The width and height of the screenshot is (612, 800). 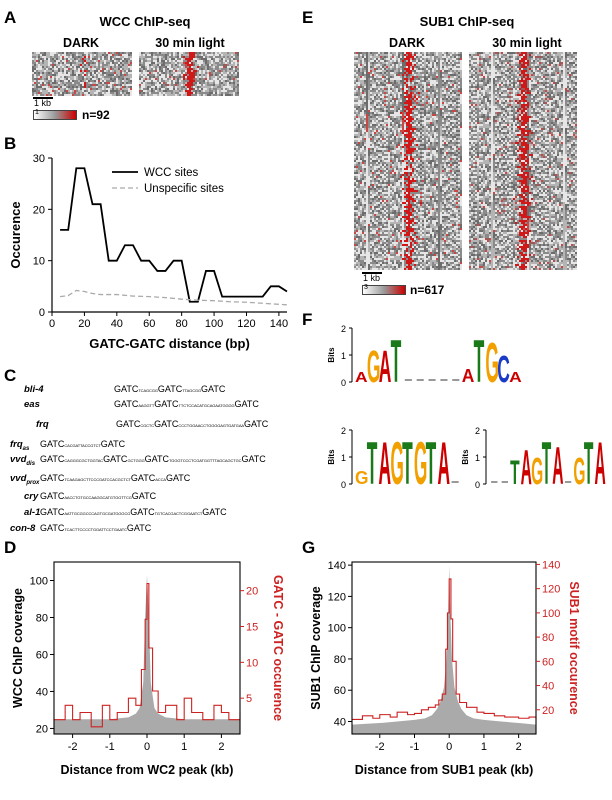 What do you see at coordinates (340, 660) in the screenshot?
I see `panel-g-ytick: 80` at bounding box center [340, 660].